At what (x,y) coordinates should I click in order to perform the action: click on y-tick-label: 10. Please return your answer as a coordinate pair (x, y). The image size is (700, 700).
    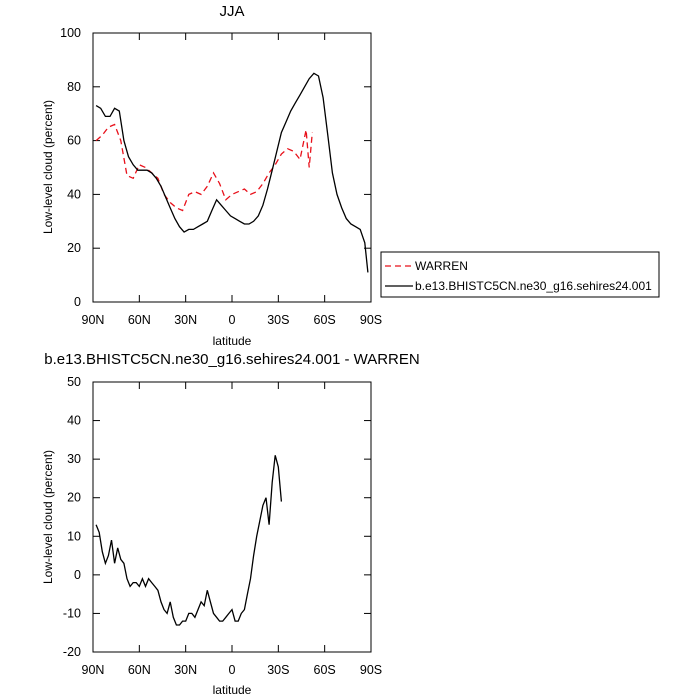
    Looking at the image, I should click on (74, 536).